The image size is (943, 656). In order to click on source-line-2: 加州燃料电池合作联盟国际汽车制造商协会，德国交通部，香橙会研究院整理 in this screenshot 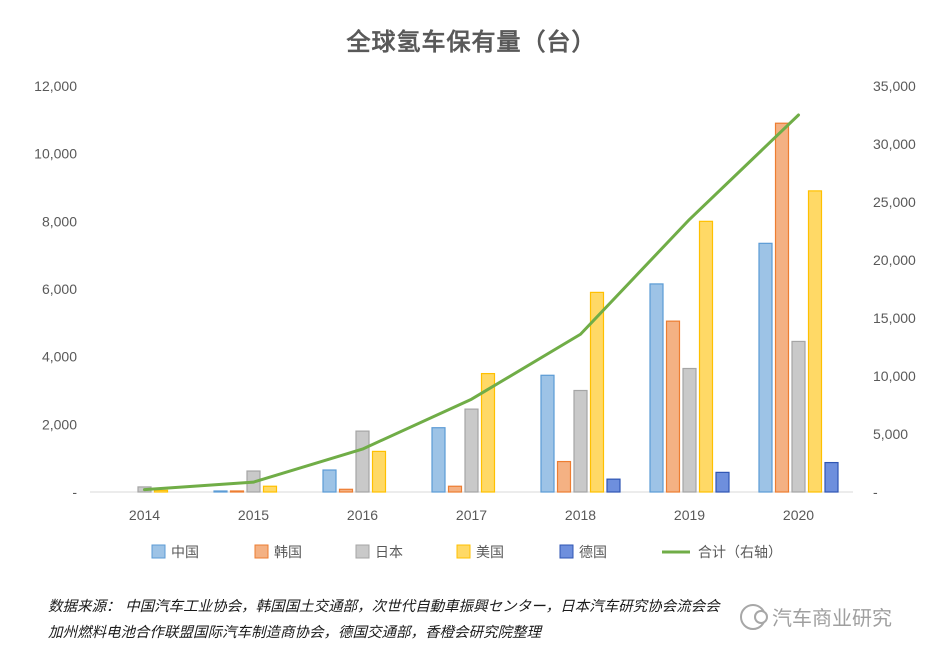, I will do `click(294, 633)`.